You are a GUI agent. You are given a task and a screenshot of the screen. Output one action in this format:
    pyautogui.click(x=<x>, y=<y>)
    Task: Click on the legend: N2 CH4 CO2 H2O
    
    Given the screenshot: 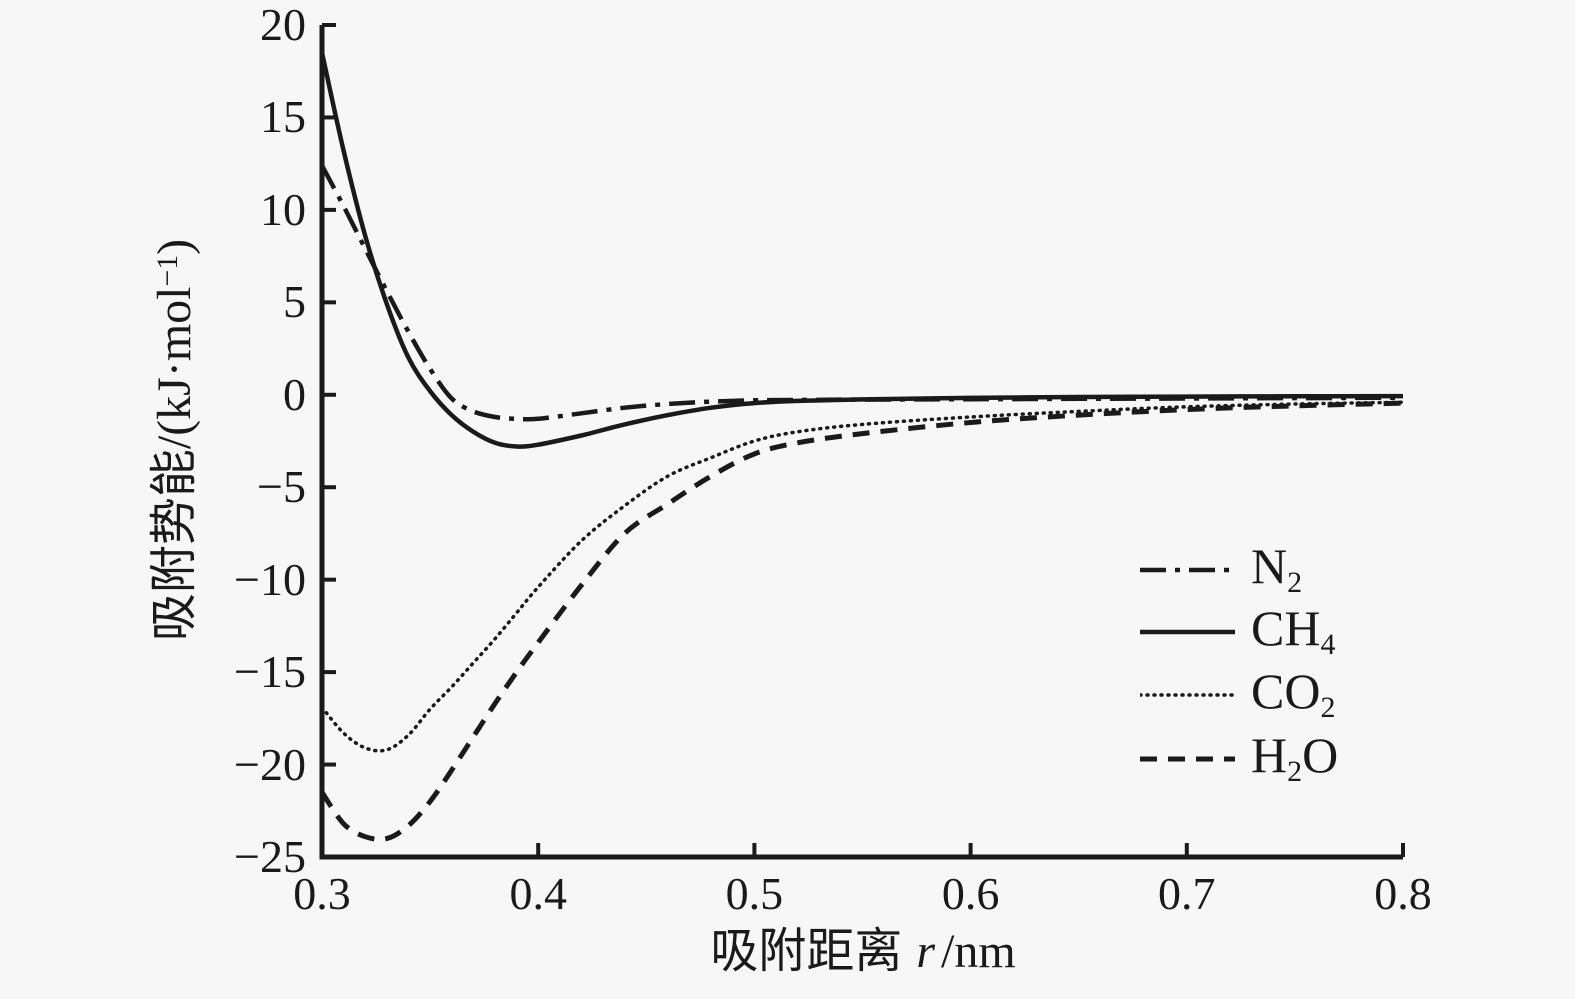 What is the action you would take?
    pyautogui.click(x=1300, y=679)
    